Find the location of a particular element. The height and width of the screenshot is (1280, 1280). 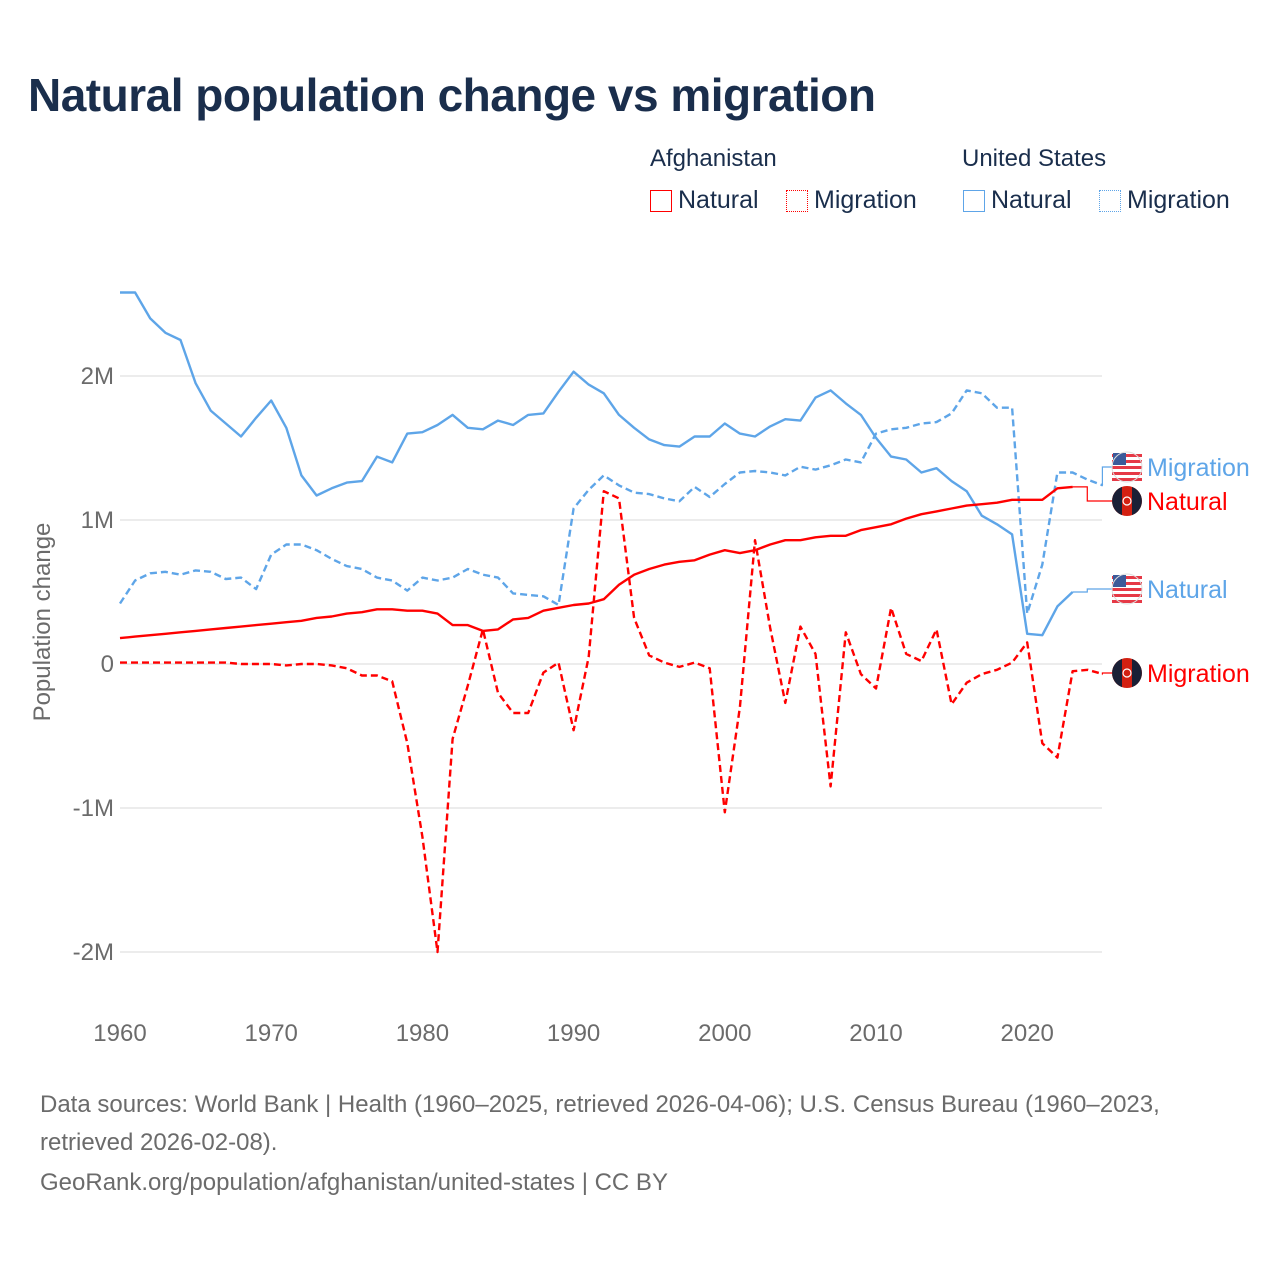

y-tick-label: 1M is located at coordinates (97, 520).